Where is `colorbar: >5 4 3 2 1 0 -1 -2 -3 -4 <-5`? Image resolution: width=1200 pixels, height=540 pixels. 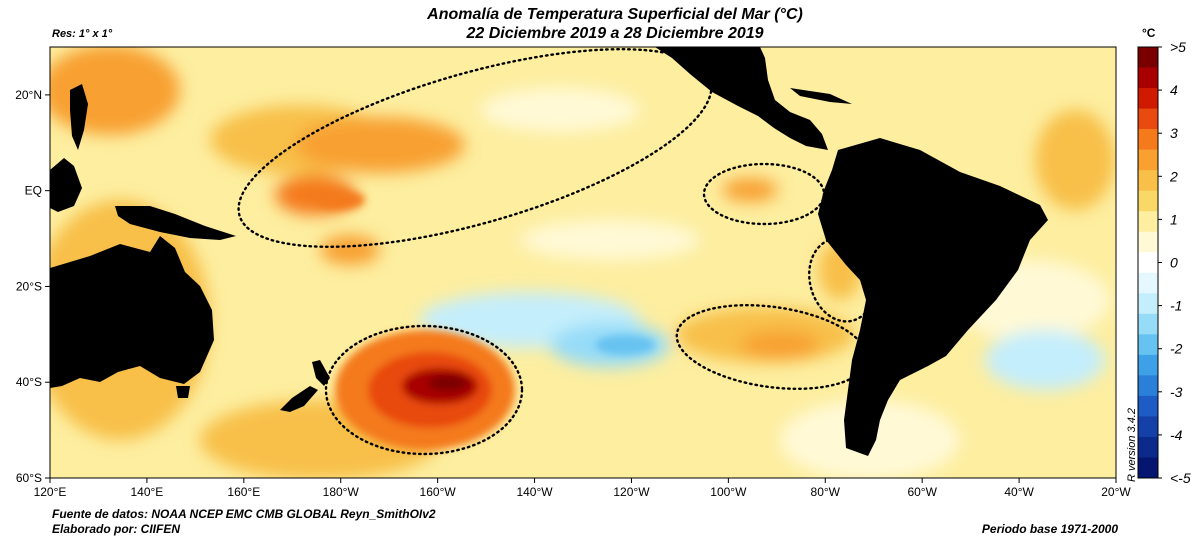
colorbar: >5 4 3 2 1 0 -1 -2 -3 -4 <-5 is located at coordinates (1164, 262).